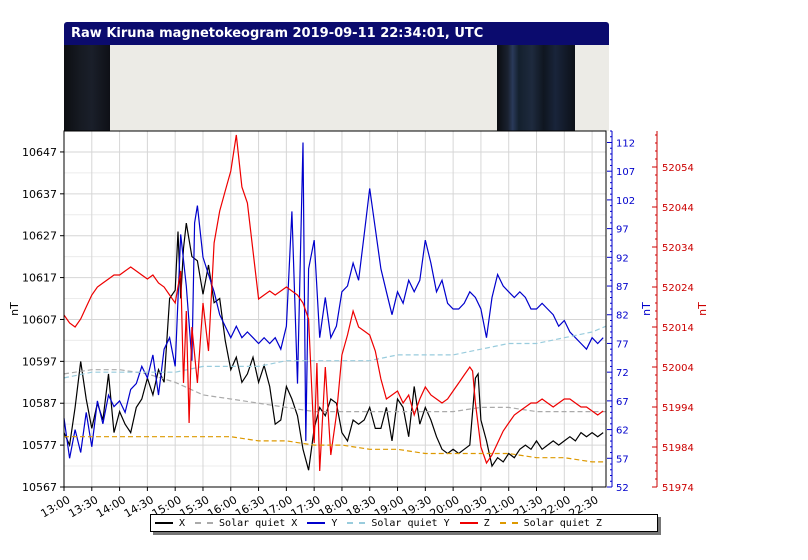 The width and height of the screenshot is (808, 560). I want to click on right-axis-1-tick-label: 87, so click(622, 287).